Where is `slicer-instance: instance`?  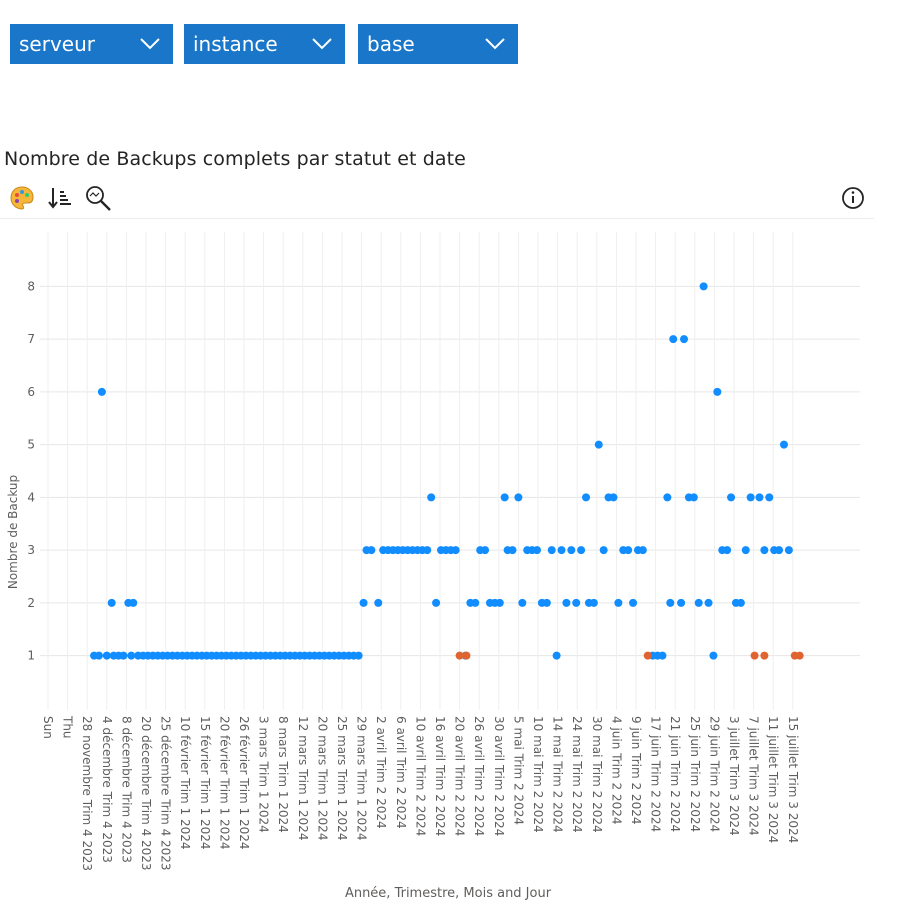
slicer-instance: instance is located at coordinates (264, 44).